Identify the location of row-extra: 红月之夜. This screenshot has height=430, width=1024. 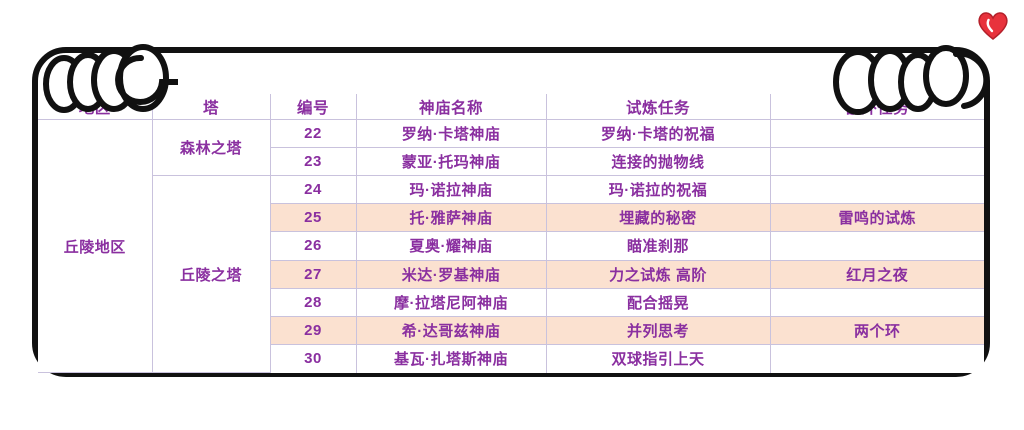
(876, 274).